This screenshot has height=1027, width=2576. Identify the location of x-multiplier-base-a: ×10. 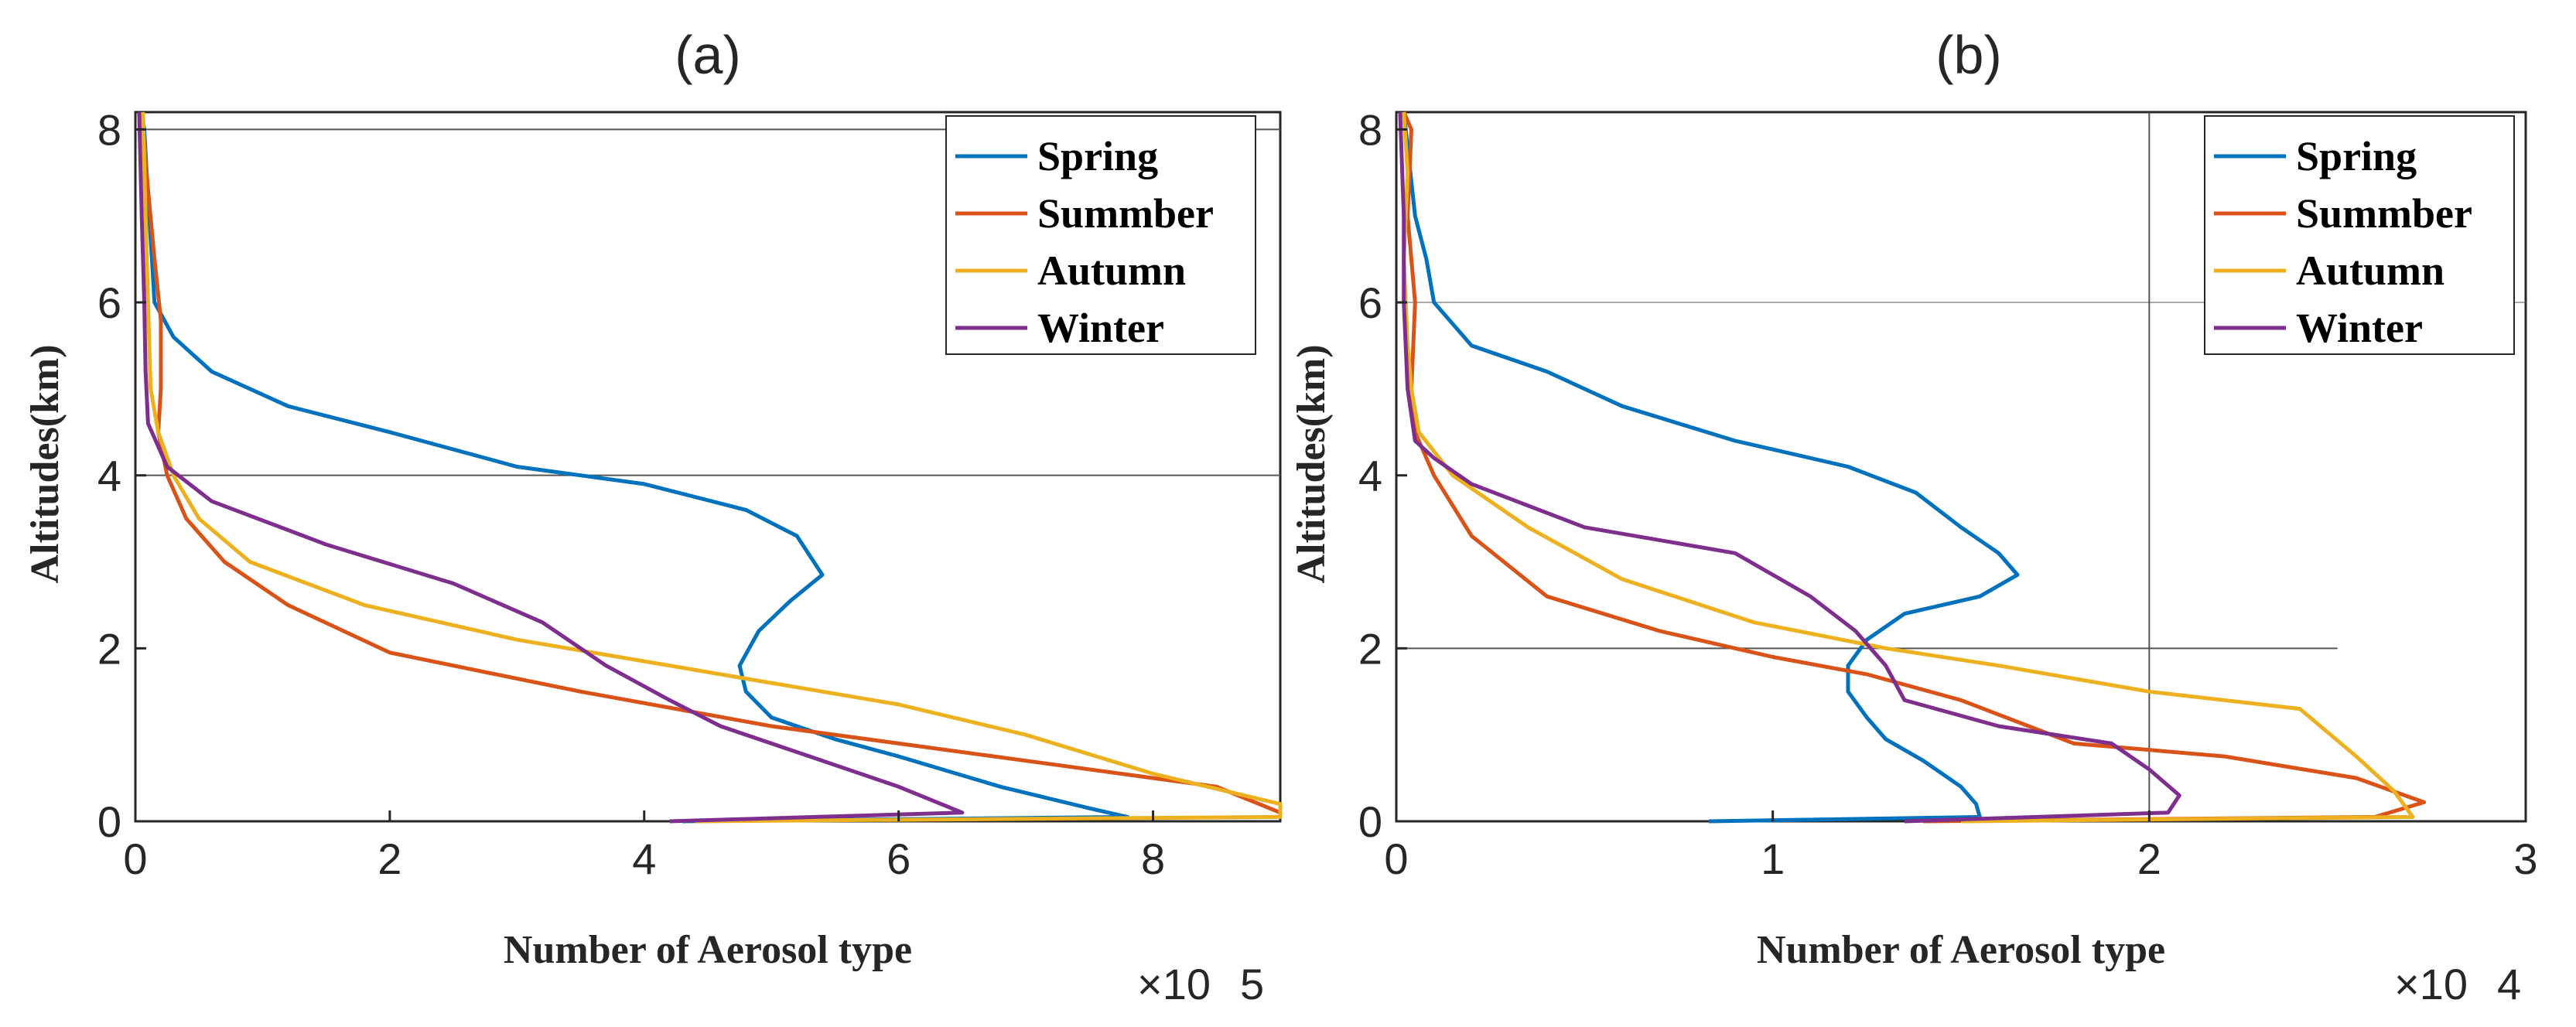
(1174, 984).